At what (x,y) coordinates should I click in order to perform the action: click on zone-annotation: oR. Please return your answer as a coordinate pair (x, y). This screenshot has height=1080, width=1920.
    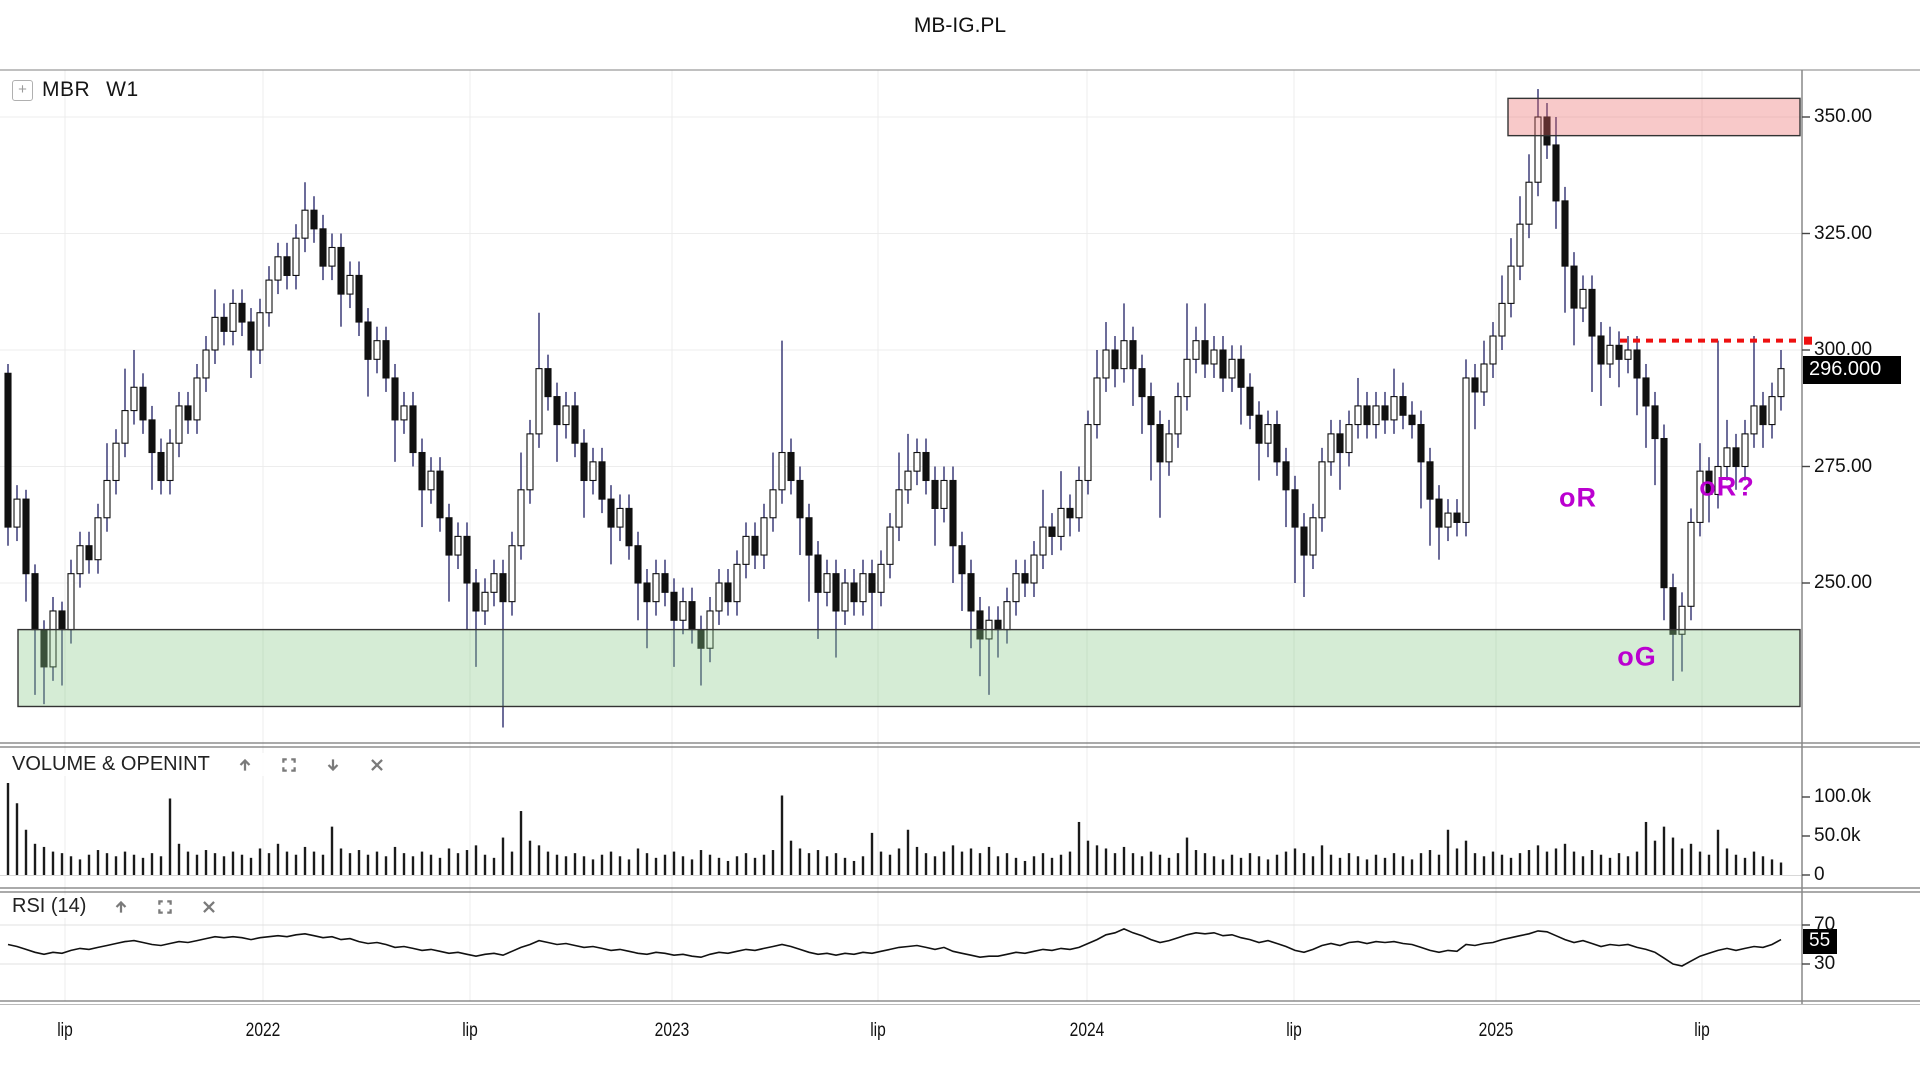
    Looking at the image, I should click on (1578, 497).